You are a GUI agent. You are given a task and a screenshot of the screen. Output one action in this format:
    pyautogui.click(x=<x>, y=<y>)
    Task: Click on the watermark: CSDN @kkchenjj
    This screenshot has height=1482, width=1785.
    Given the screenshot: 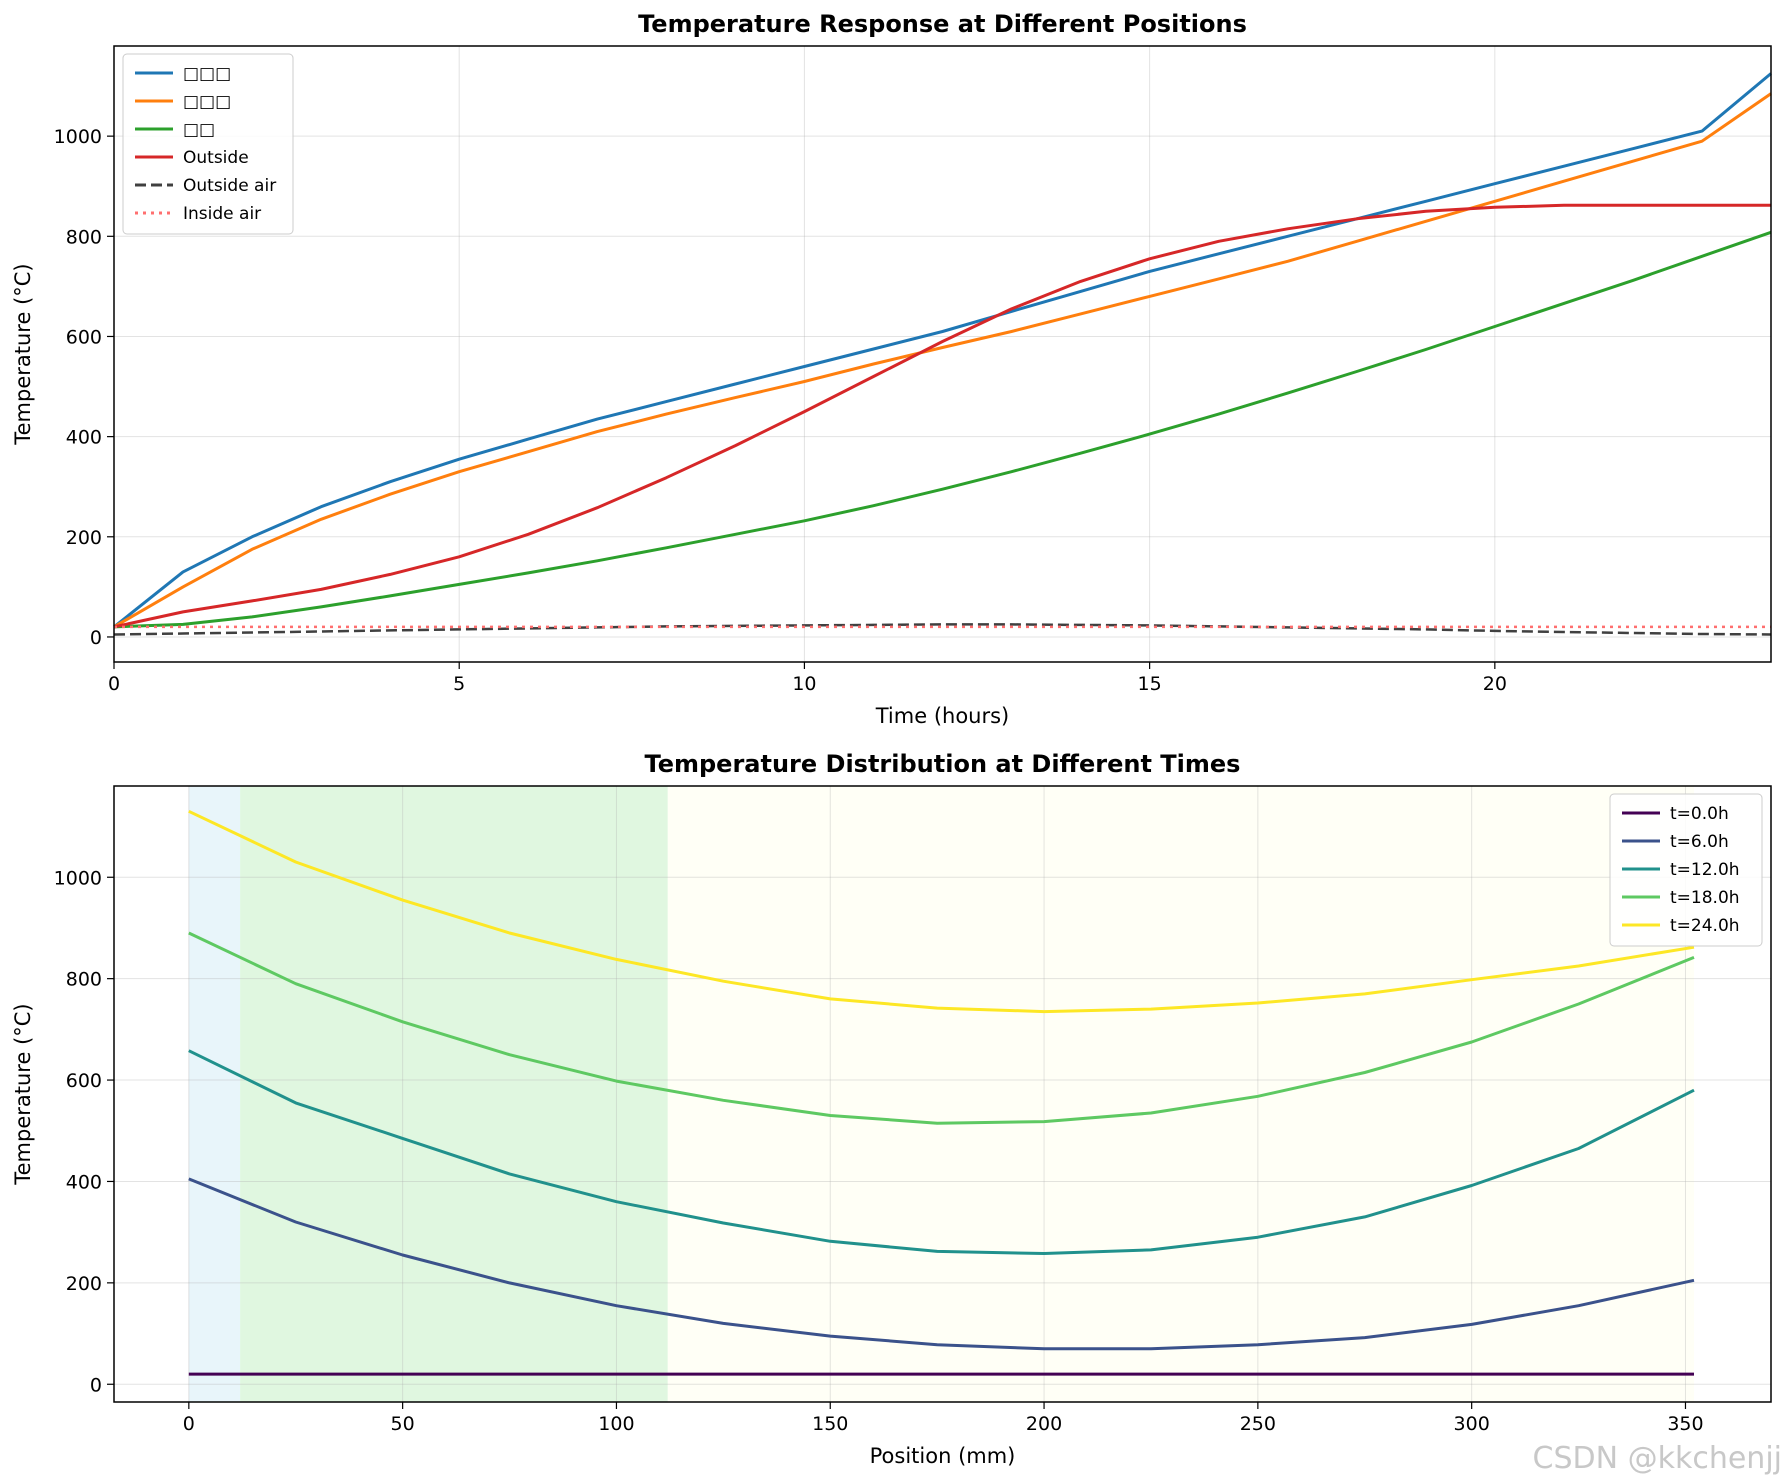 What is the action you would take?
    pyautogui.click(x=1657, y=1458)
    